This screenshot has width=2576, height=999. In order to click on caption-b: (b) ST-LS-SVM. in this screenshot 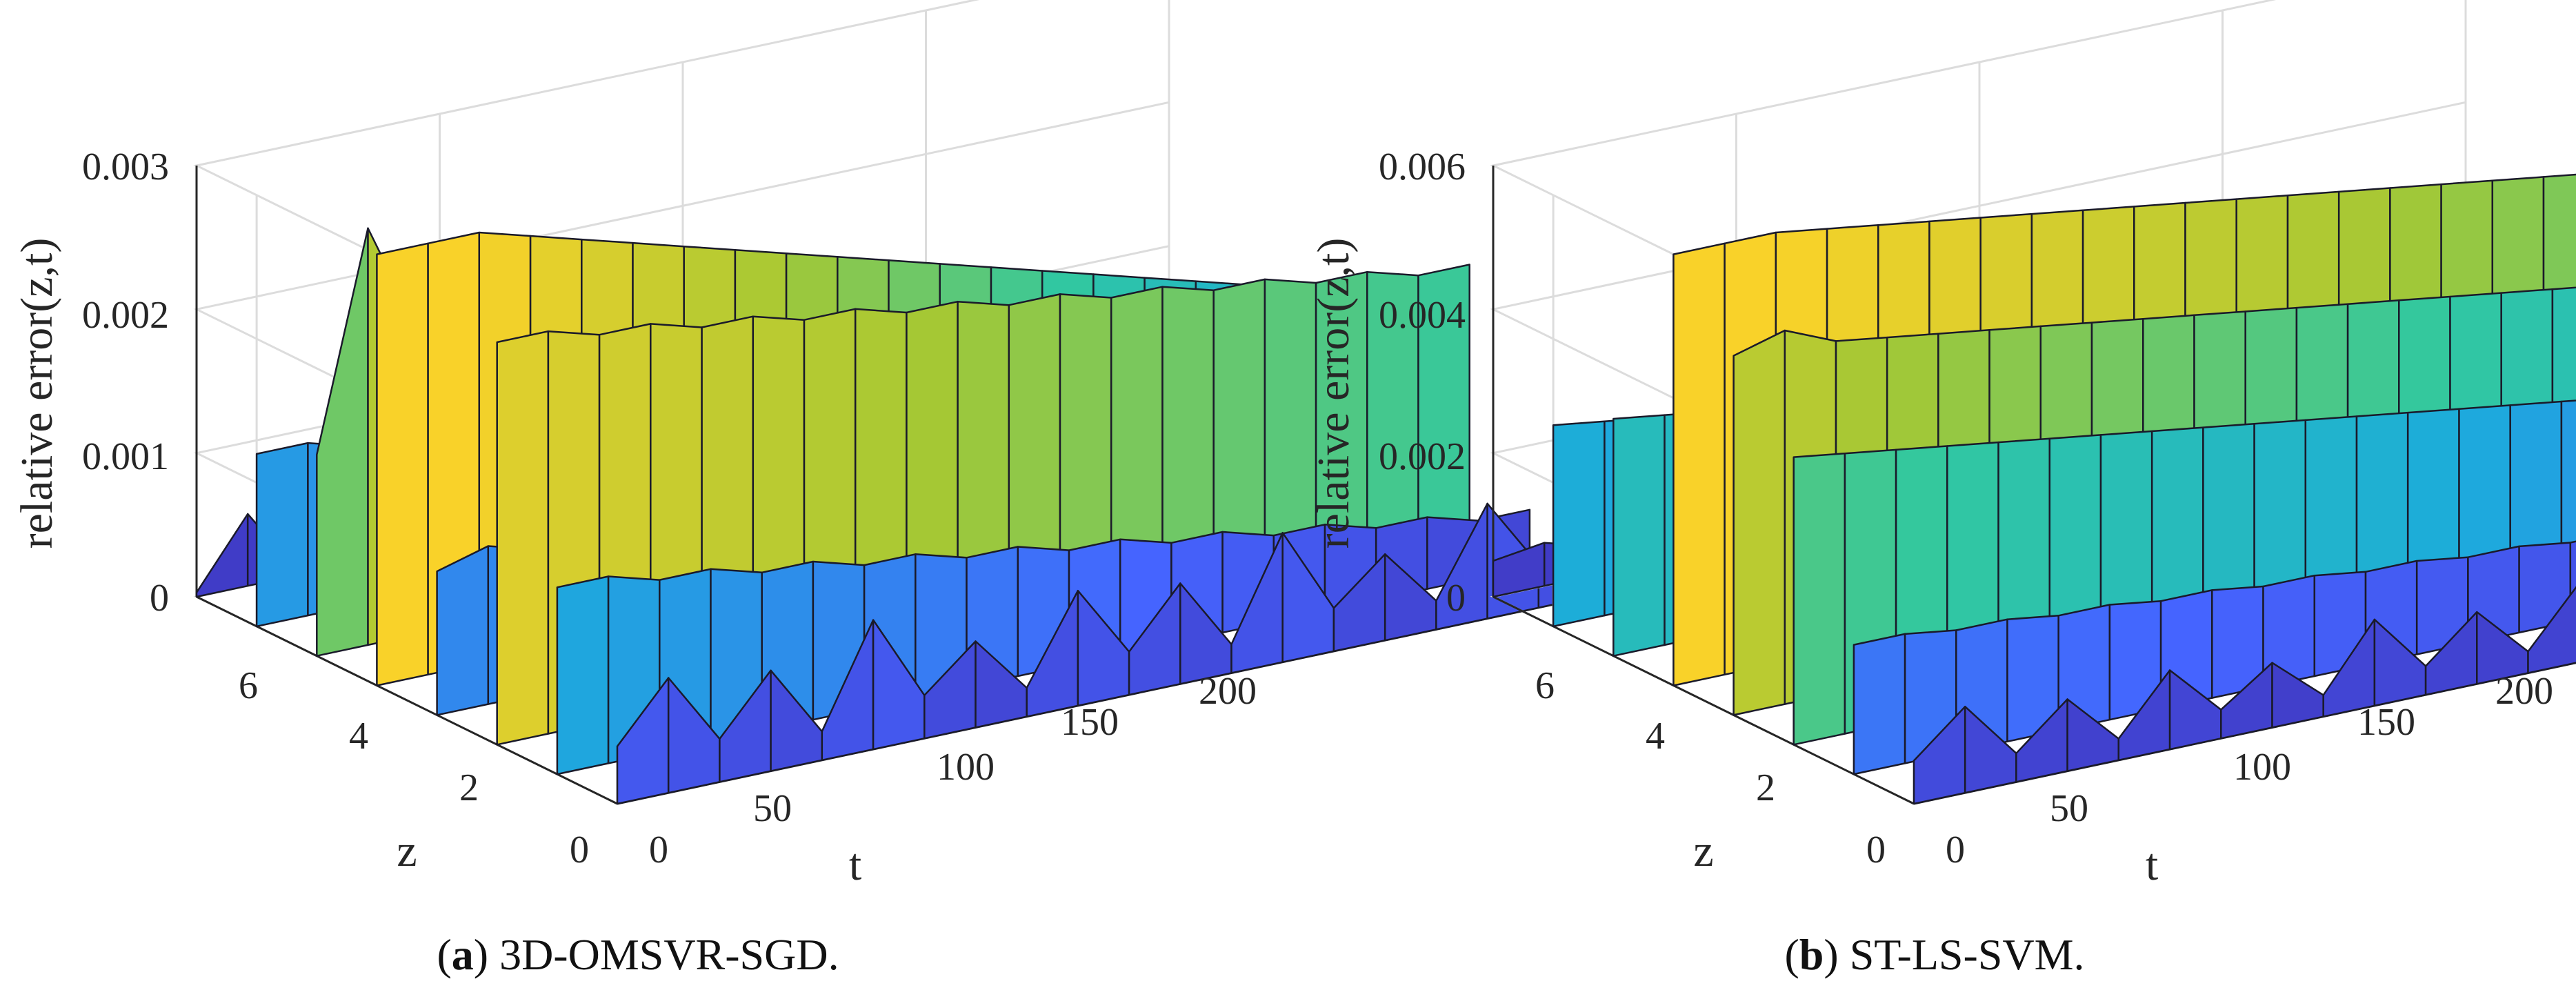, I will do `click(1934, 954)`.